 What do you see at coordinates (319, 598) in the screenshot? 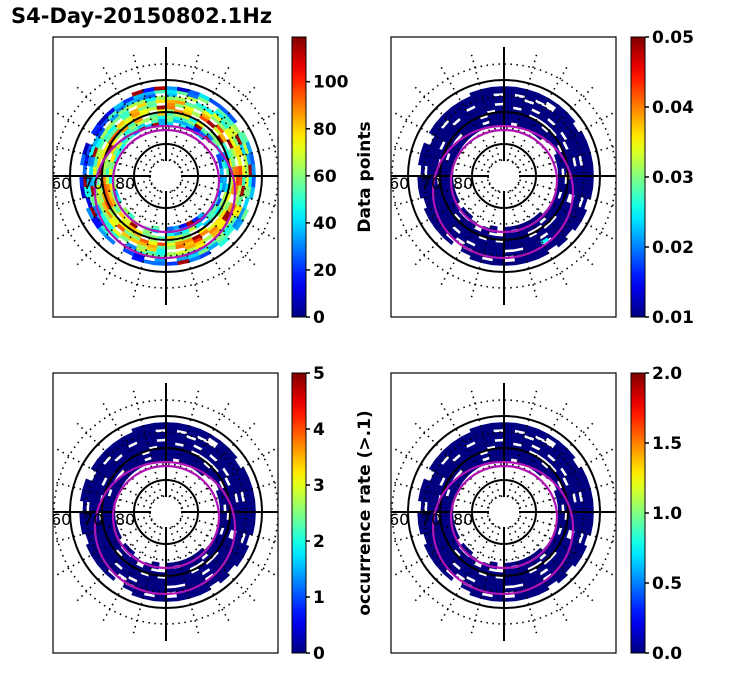
I see `colorbar-tick-label: 1` at bounding box center [319, 598].